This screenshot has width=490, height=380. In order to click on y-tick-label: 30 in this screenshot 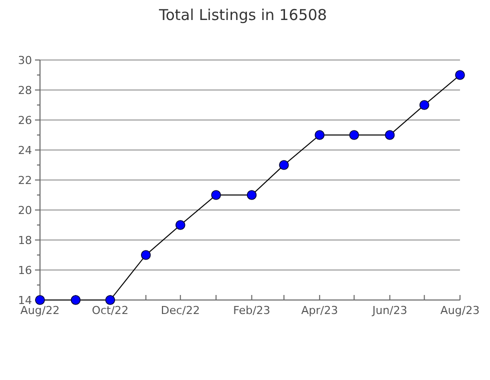, I will do `click(25, 60)`.